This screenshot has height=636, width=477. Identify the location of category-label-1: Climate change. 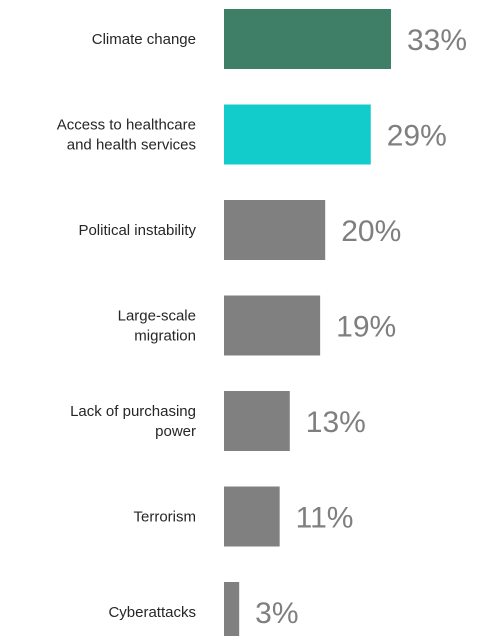
(144, 39).